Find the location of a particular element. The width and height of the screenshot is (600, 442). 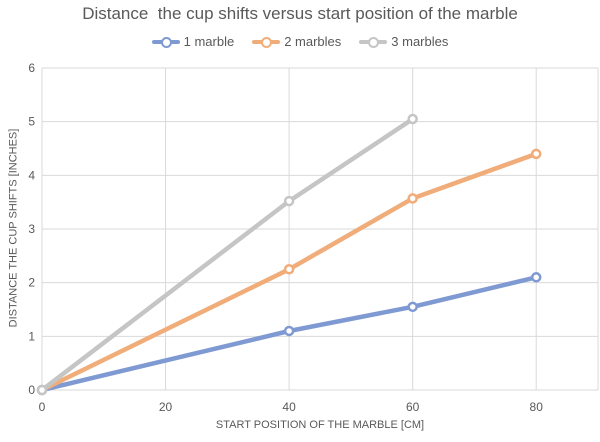

y-axis-title-text: DISTANCE THE CUP SHIFTS [INCHES] is located at coordinates (13, 228).